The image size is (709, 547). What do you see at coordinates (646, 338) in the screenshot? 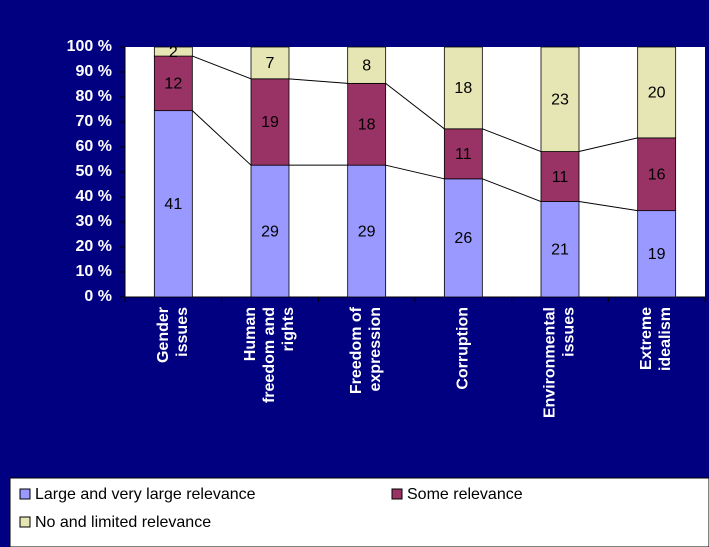
I see `x-tick-label-line: Extreme` at bounding box center [646, 338].